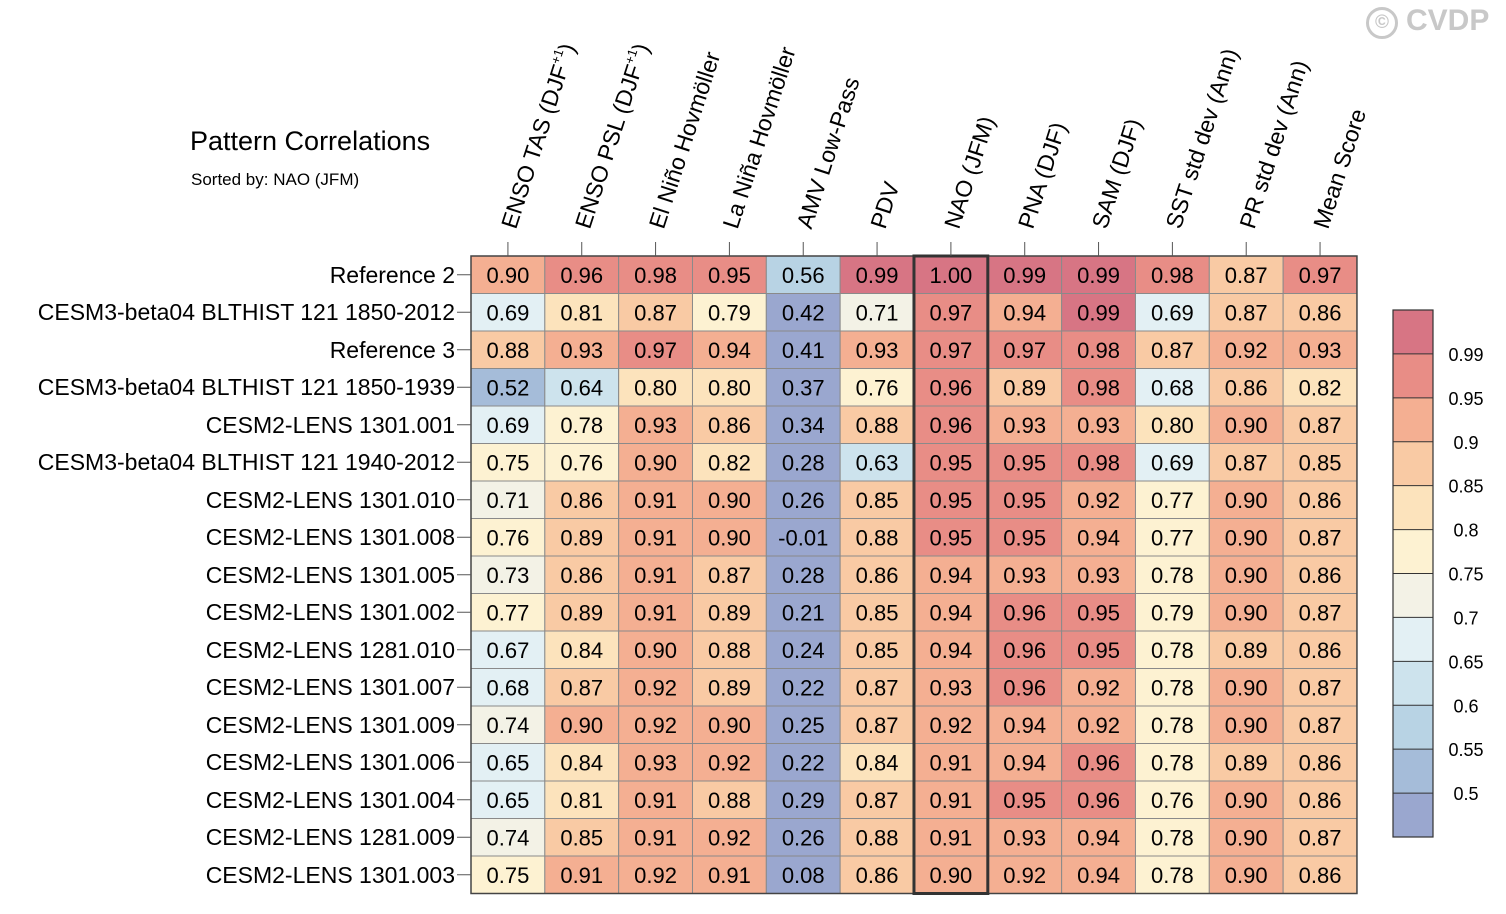  What do you see at coordinates (1320, 800) in the screenshot?
I see `cell-value: 0.86` at bounding box center [1320, 800].